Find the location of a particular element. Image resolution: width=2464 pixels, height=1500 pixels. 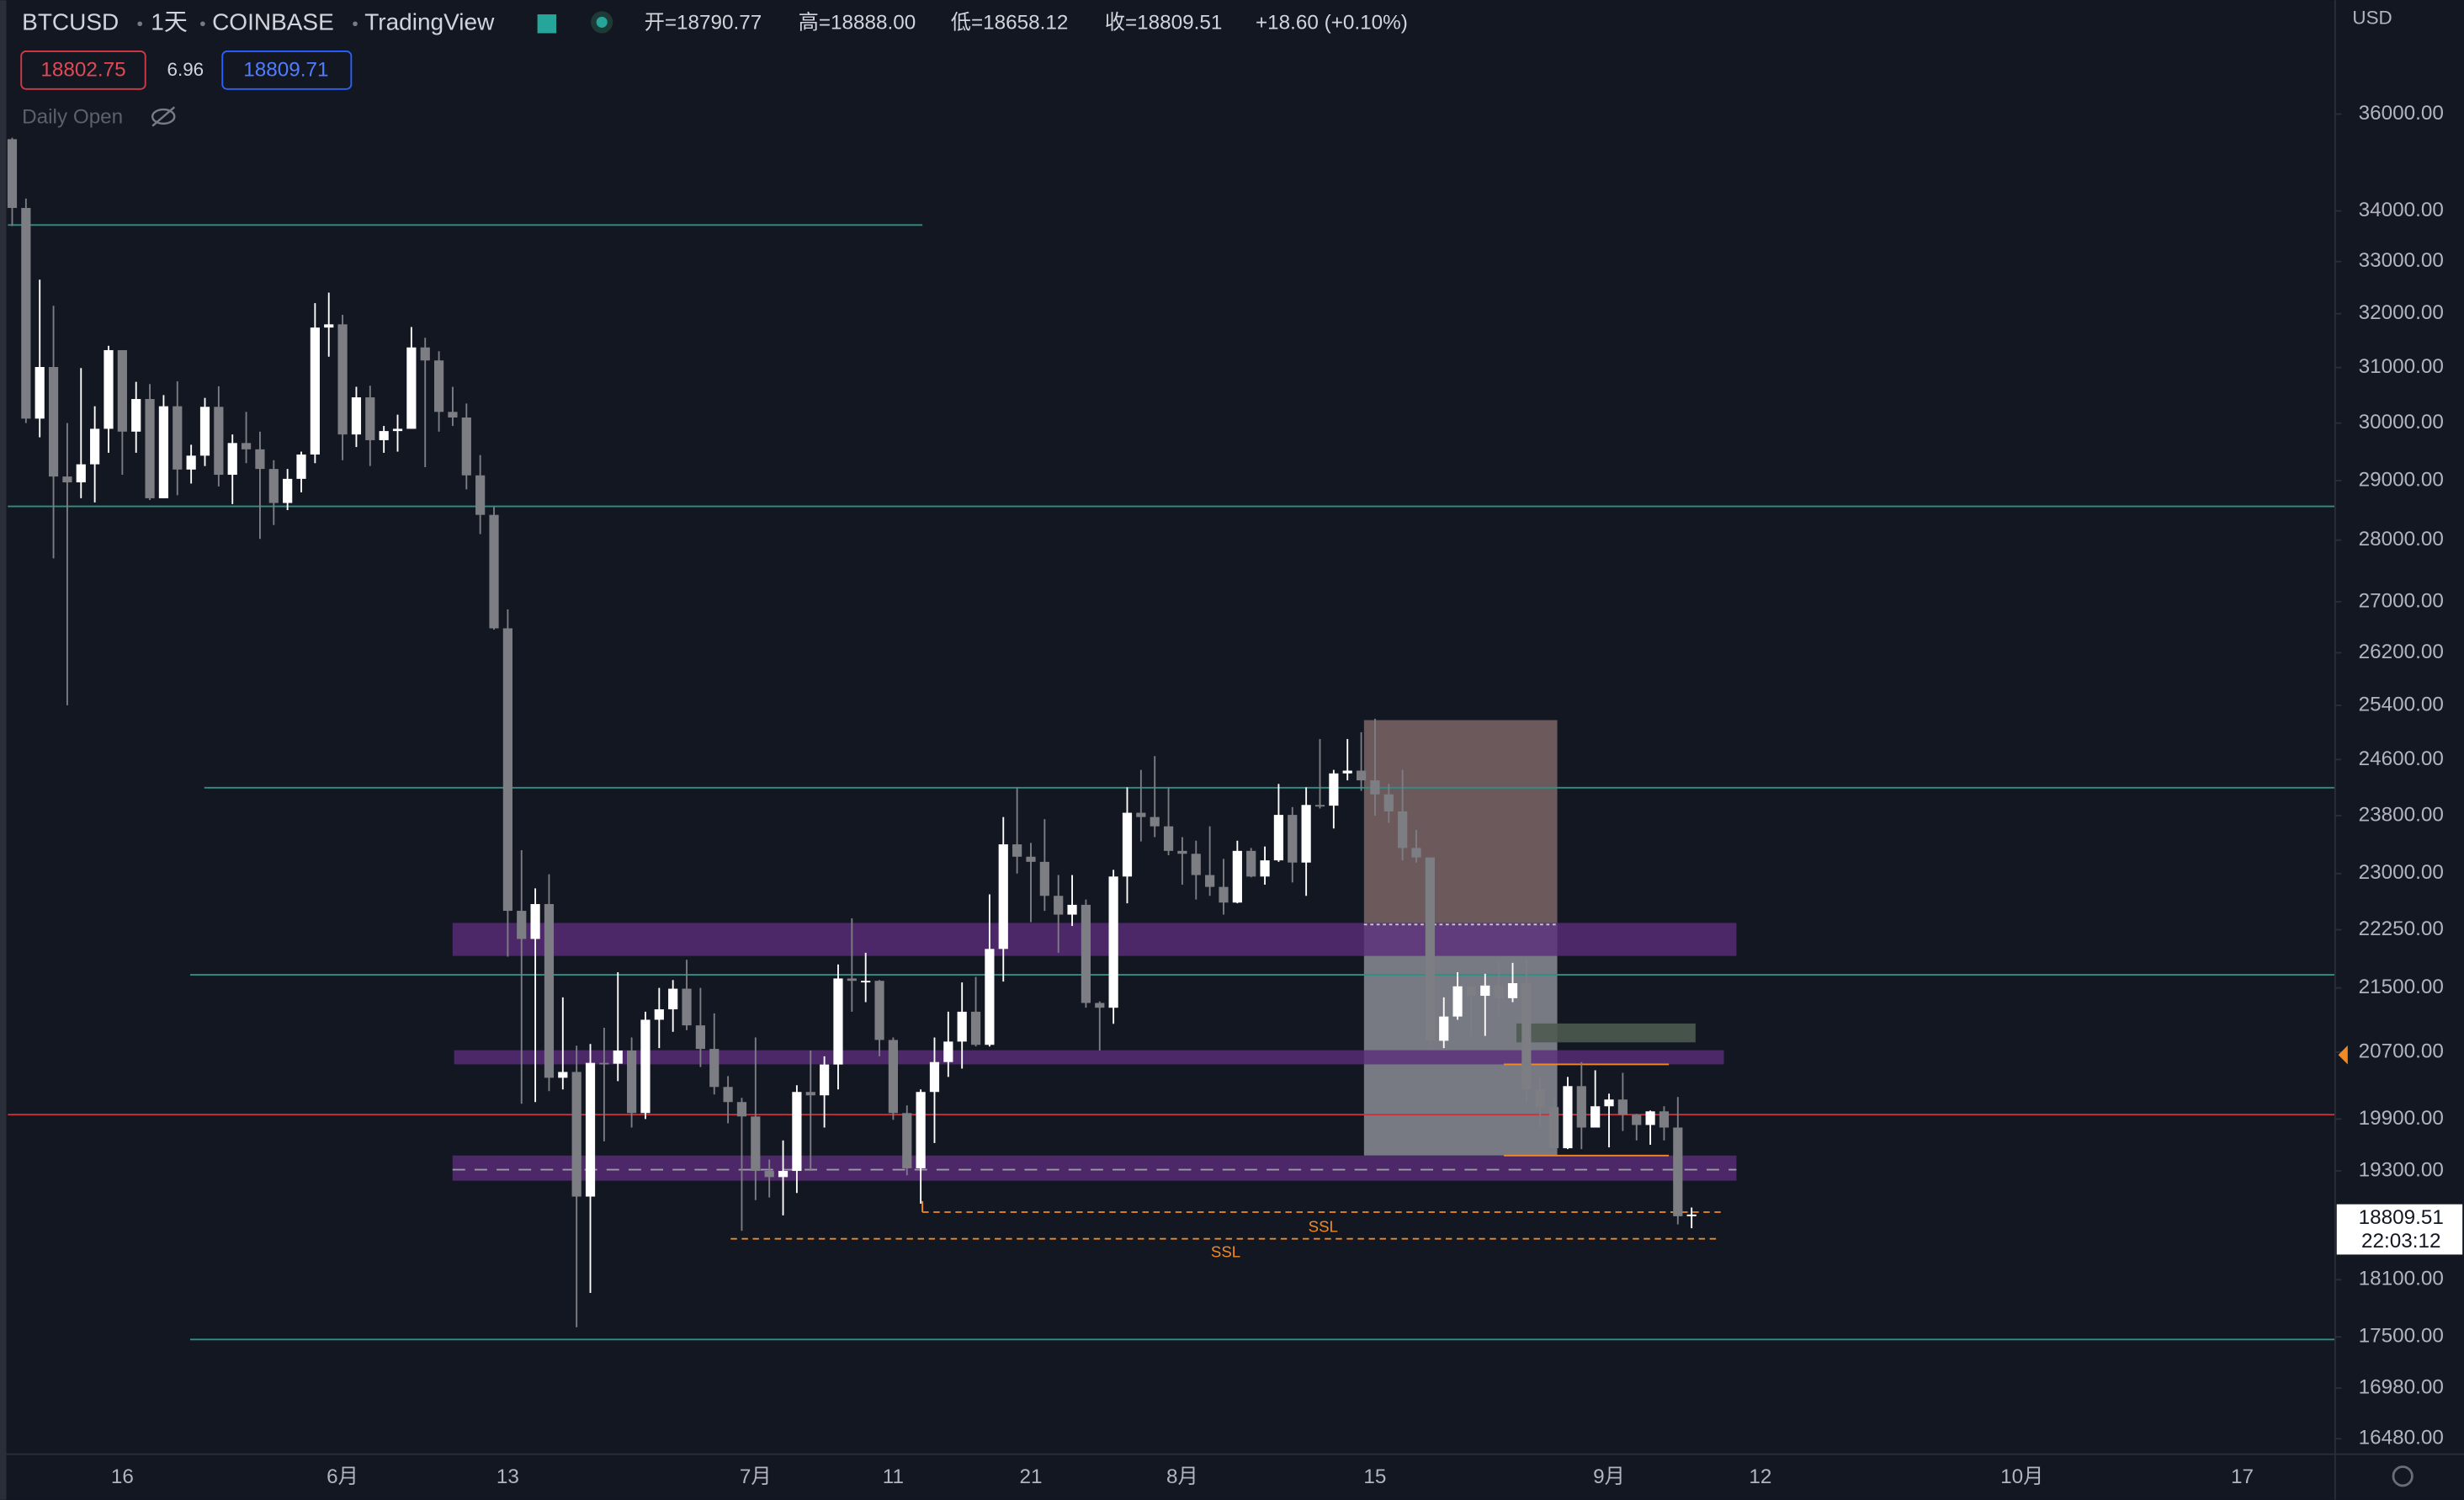

y-tick-label: 18100.00 is located at coordinates (2401, 1279).